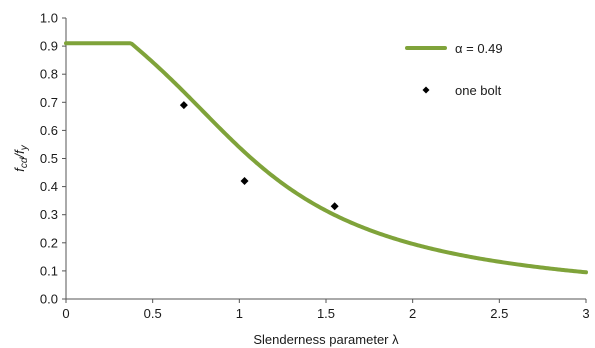 This screenshot has height=348, width=595. I want to click on x-tick-label: 0, so click(65, 313).